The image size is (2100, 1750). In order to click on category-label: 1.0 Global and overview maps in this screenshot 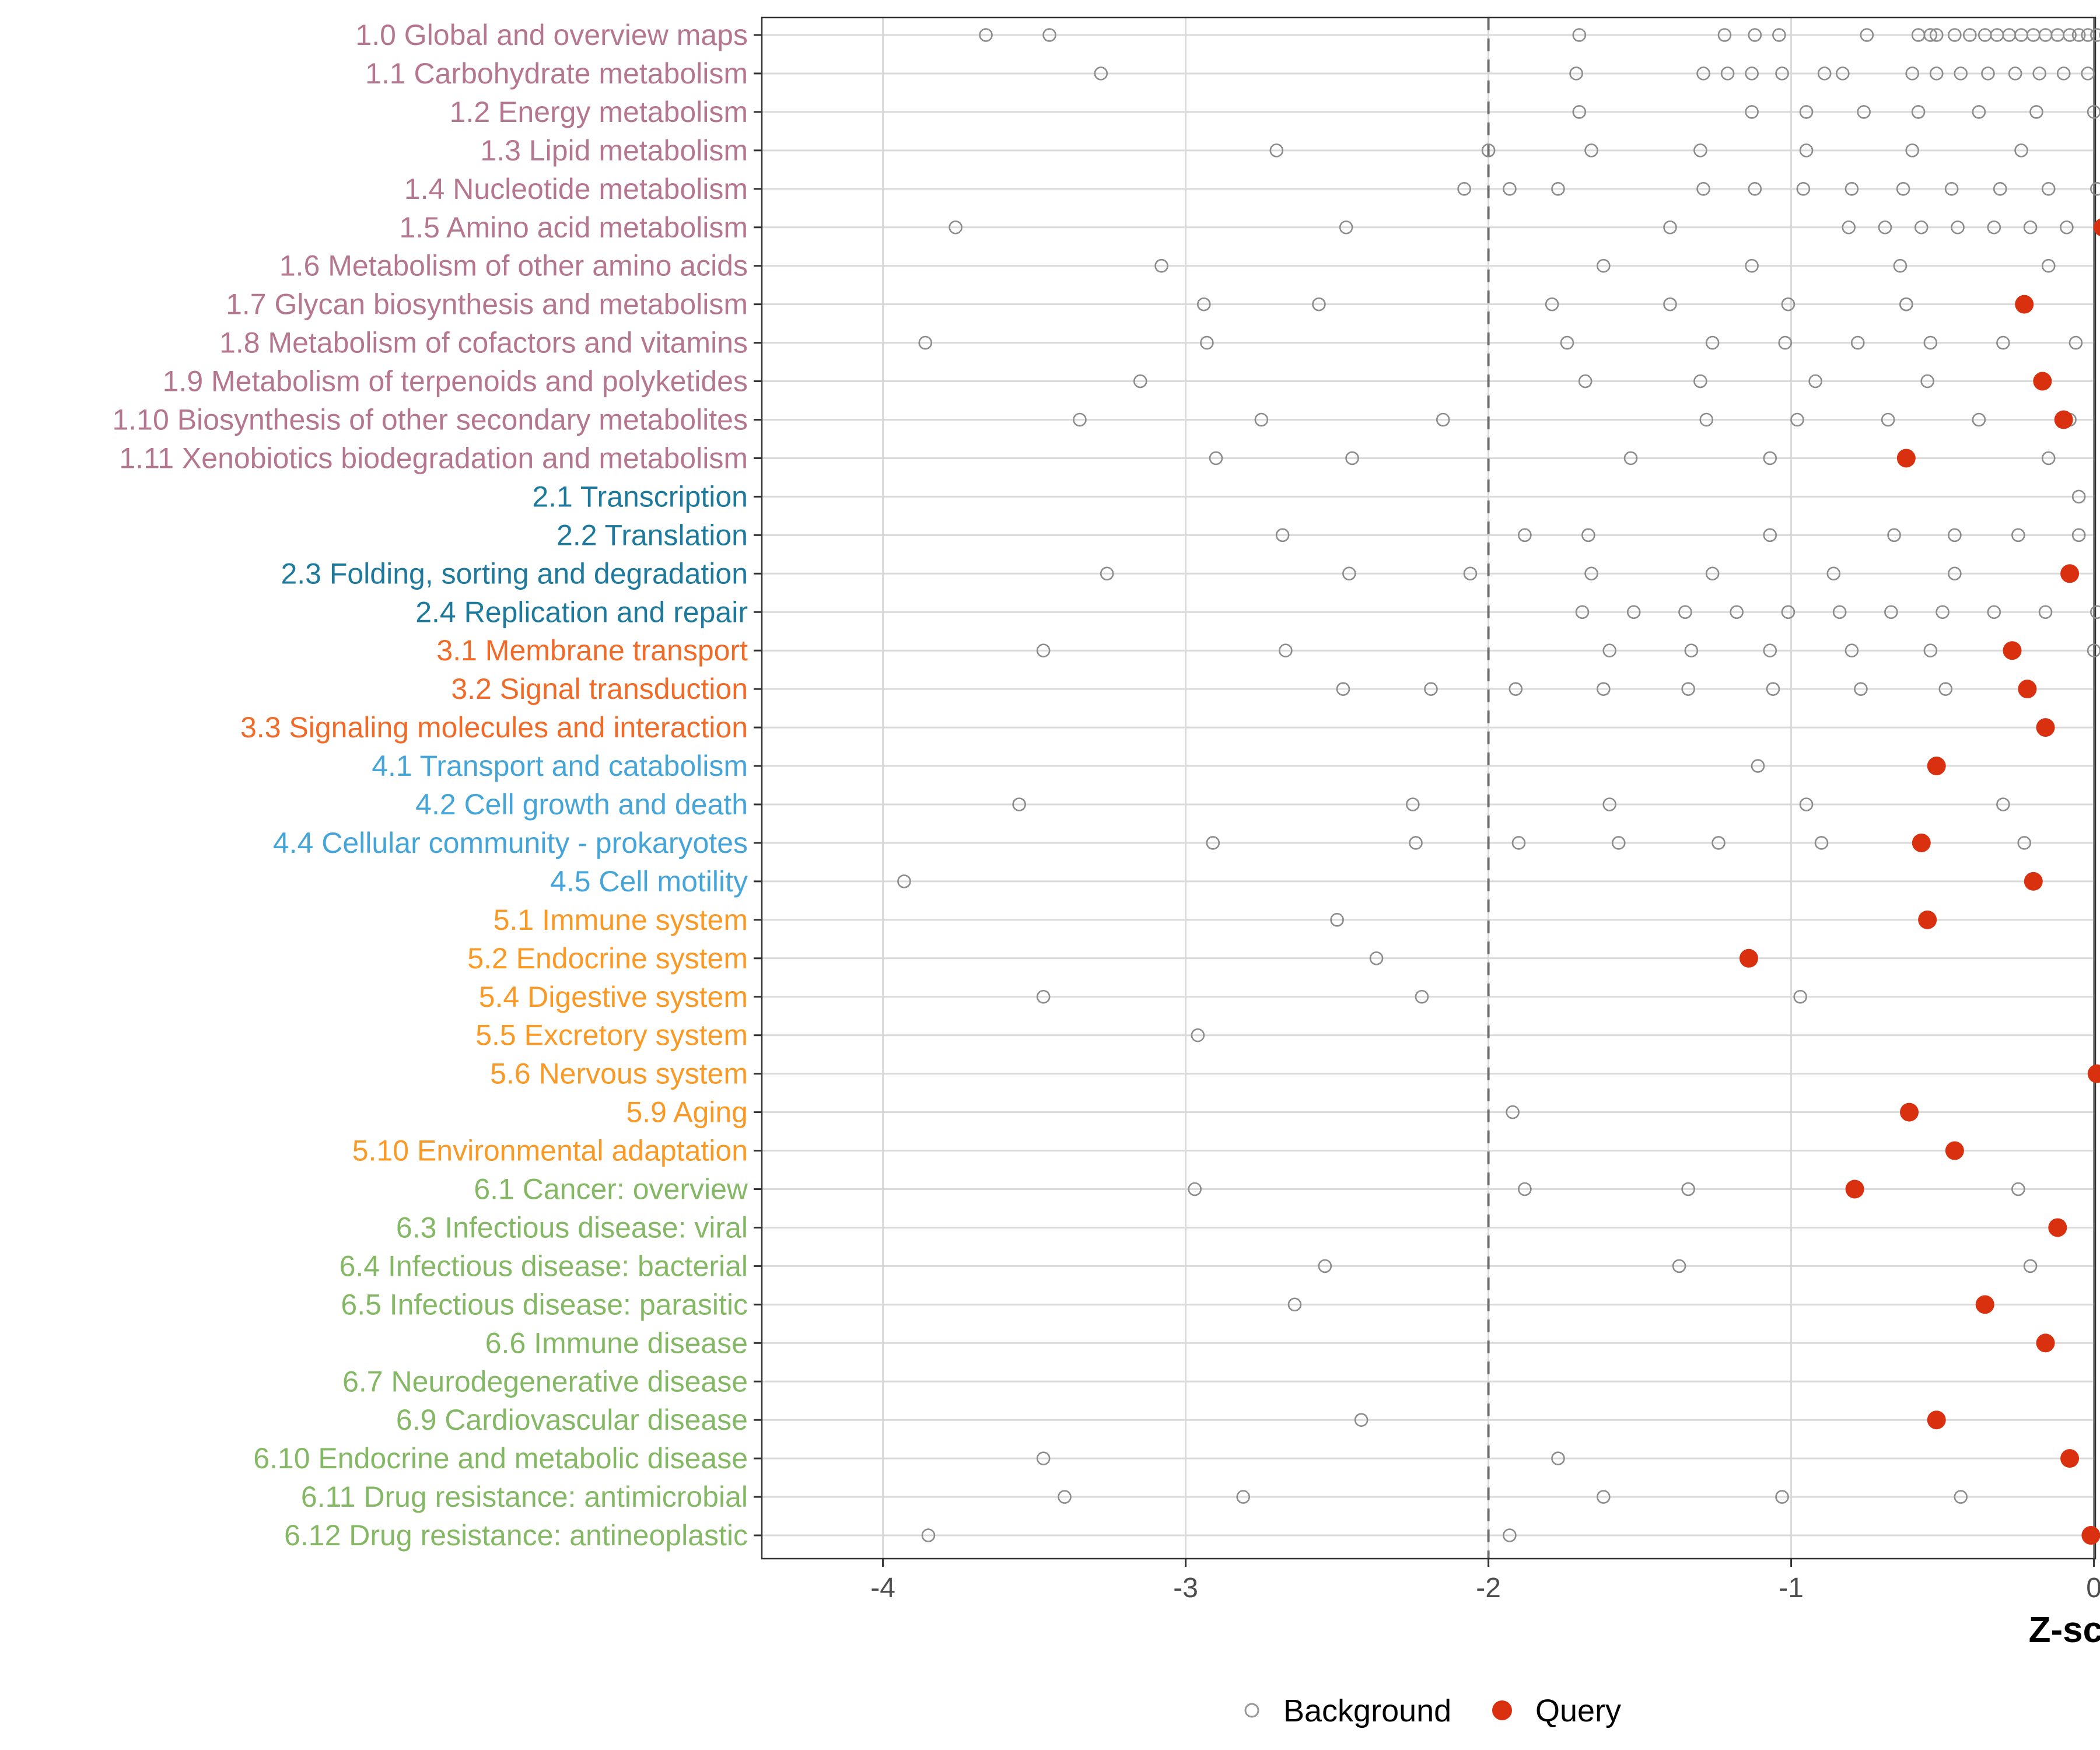, I will do `click(551, 35)`.